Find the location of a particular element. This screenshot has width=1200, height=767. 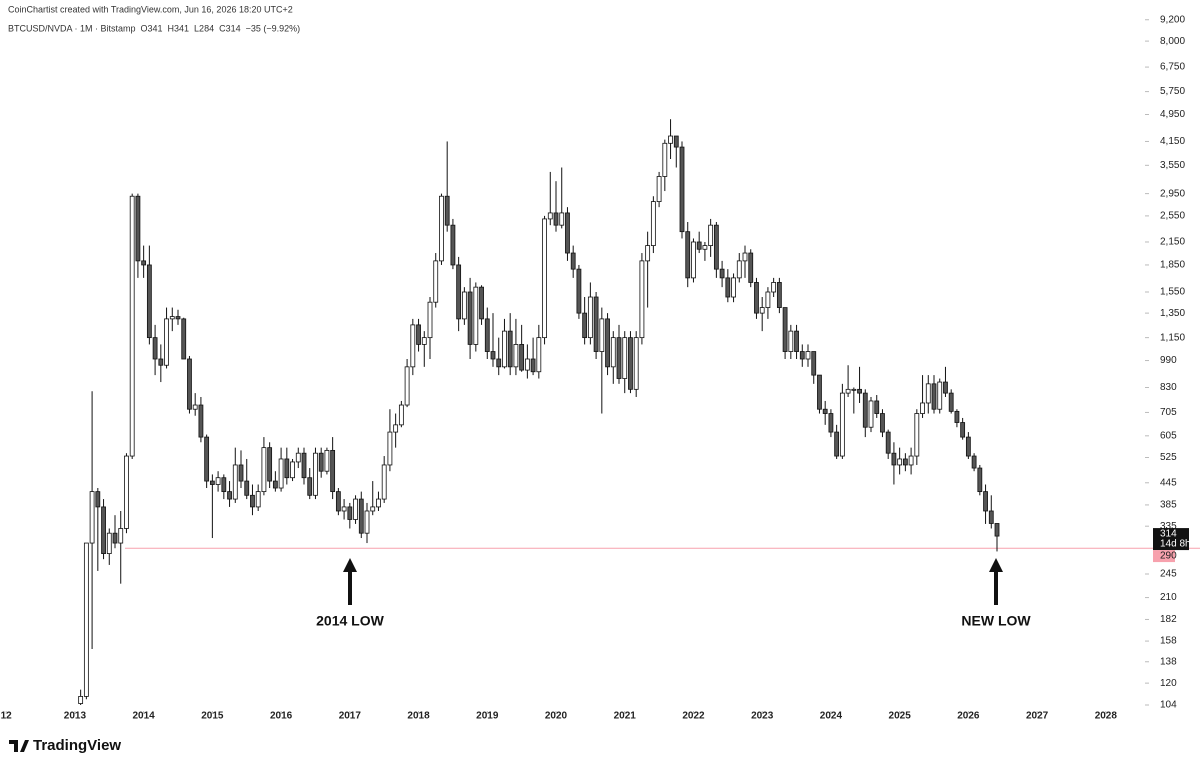

x-tick-label: 2019 is located at coordinates (487, 716).